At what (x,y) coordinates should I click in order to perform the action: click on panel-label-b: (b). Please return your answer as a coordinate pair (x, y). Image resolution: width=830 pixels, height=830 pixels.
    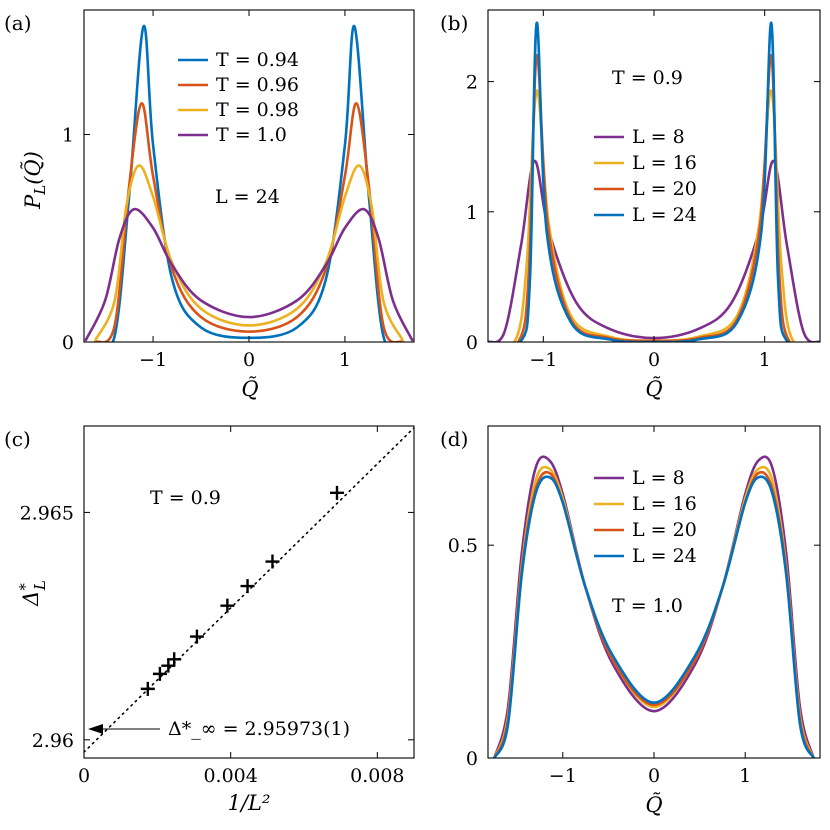
    Looking at the image, I should click on (454, 23).